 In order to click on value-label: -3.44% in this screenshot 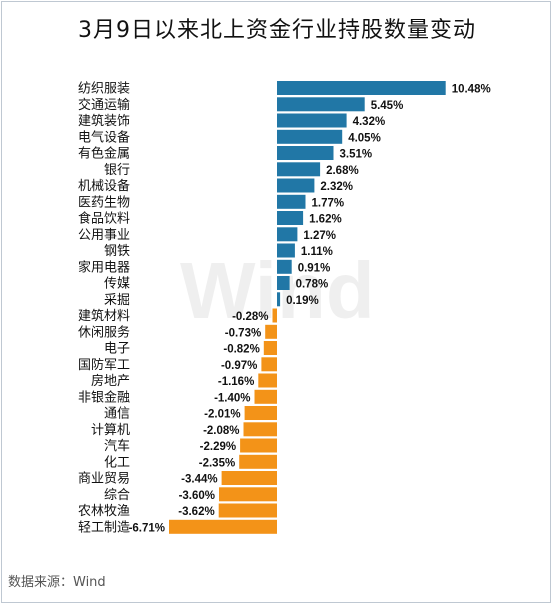, I will do `click(199, 480)`.